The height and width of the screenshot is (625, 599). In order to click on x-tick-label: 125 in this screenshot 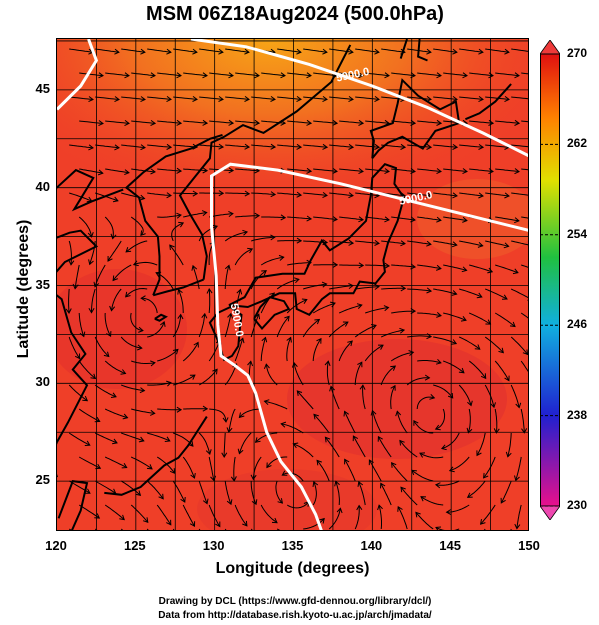, I will do `click(134, 545)`.